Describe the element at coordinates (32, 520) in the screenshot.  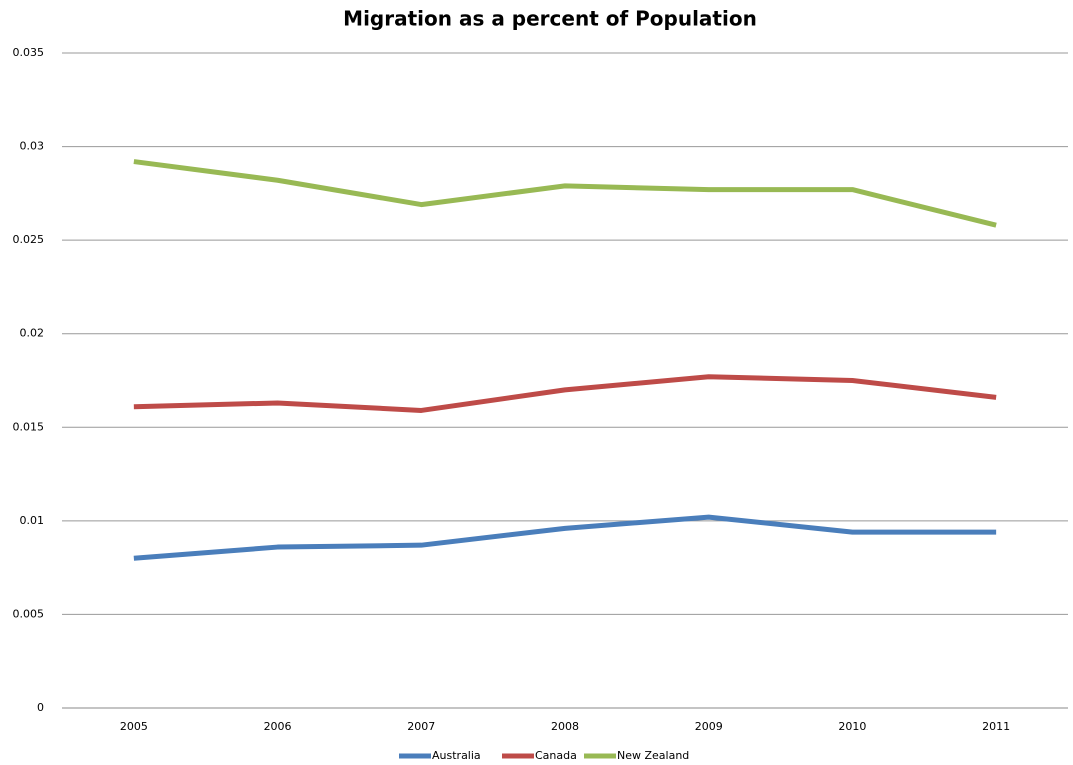
I see `y-tick-label: 0.01` at that location.